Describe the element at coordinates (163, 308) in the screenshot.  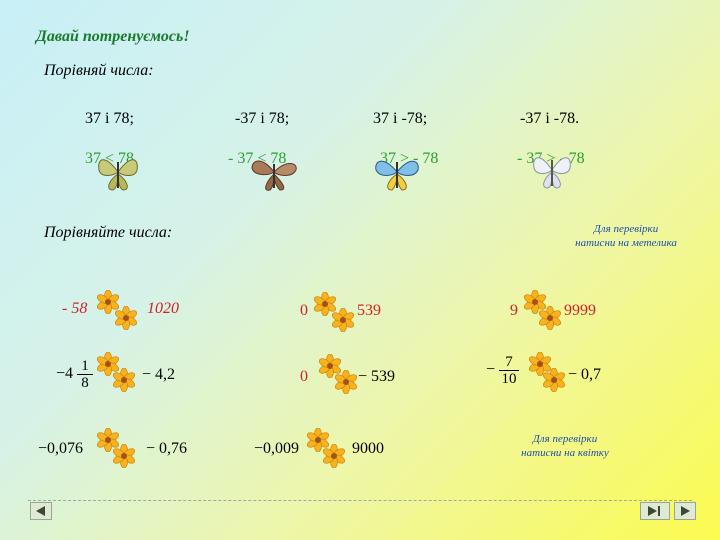
I see `row1-a-right: 1020` at that location.